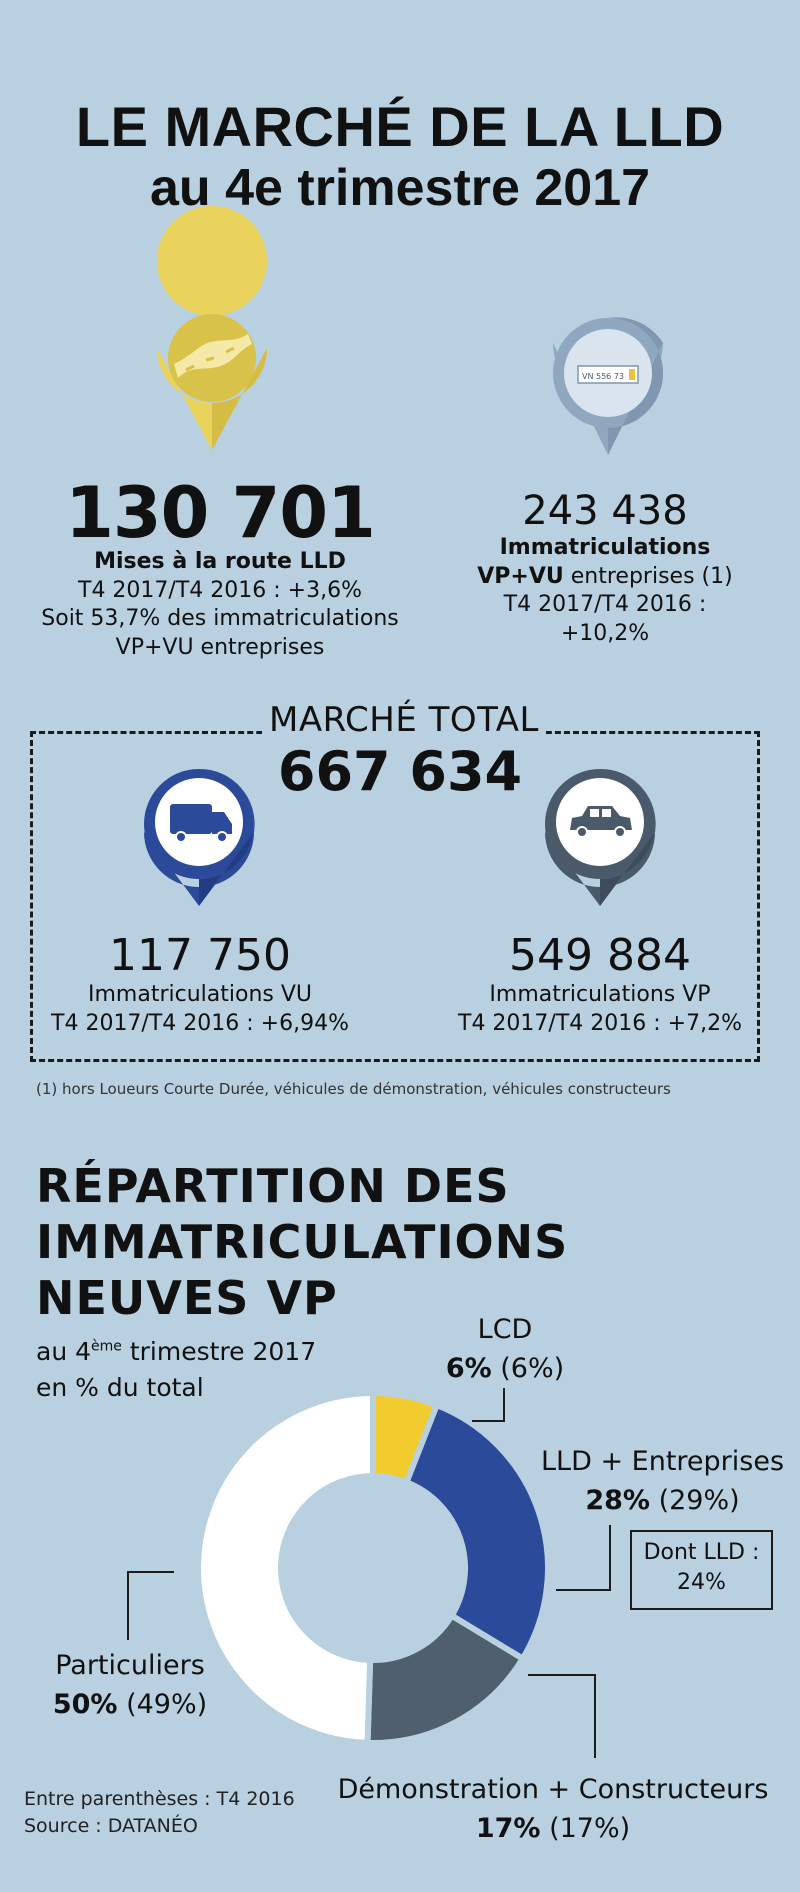  I want to click on note-text: Entre parenthèses : T4 2016, so click(159, 1799).